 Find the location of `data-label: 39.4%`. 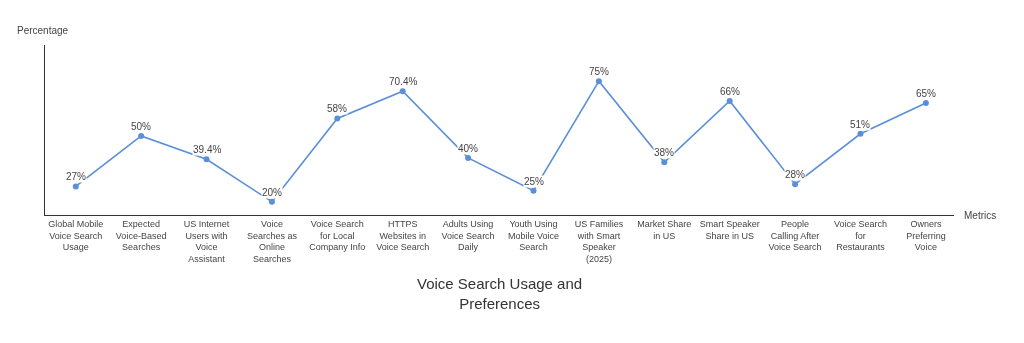

data-label: 39.4% is located at coordinates (207, 149).